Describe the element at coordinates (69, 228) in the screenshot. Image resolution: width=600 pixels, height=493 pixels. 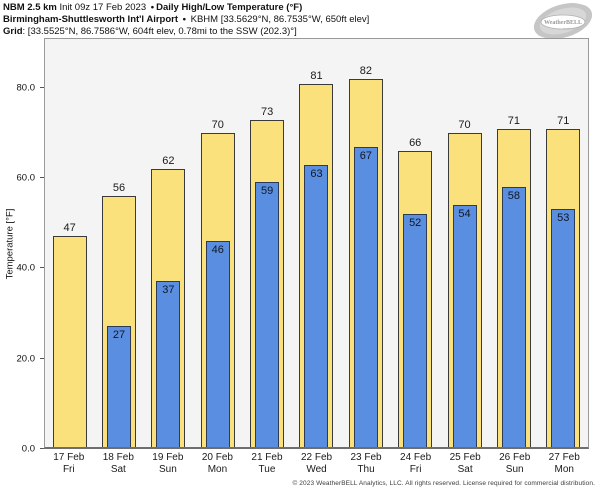
I see `high-temp-value: 47` at that location.